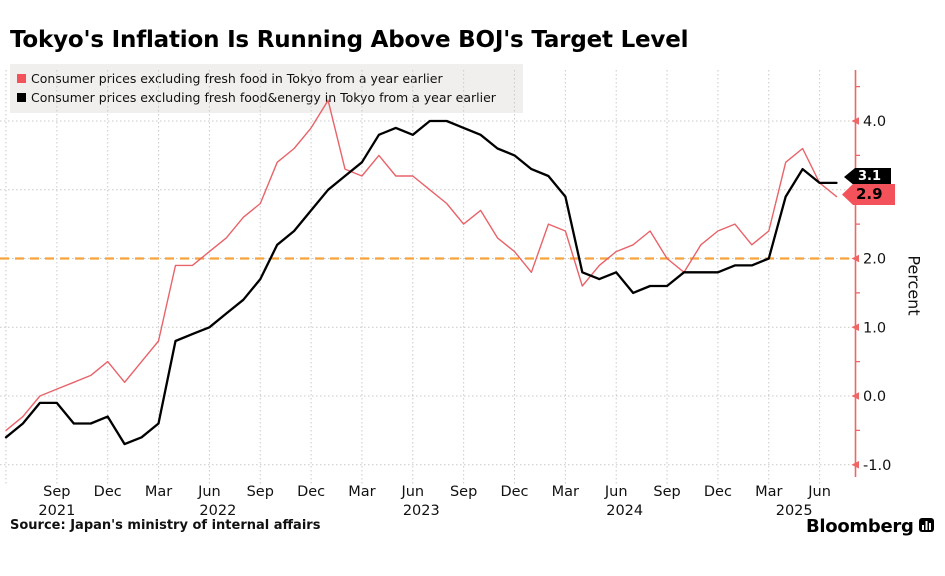  I want to click on svg-text: 1.0, so click(874, 328).